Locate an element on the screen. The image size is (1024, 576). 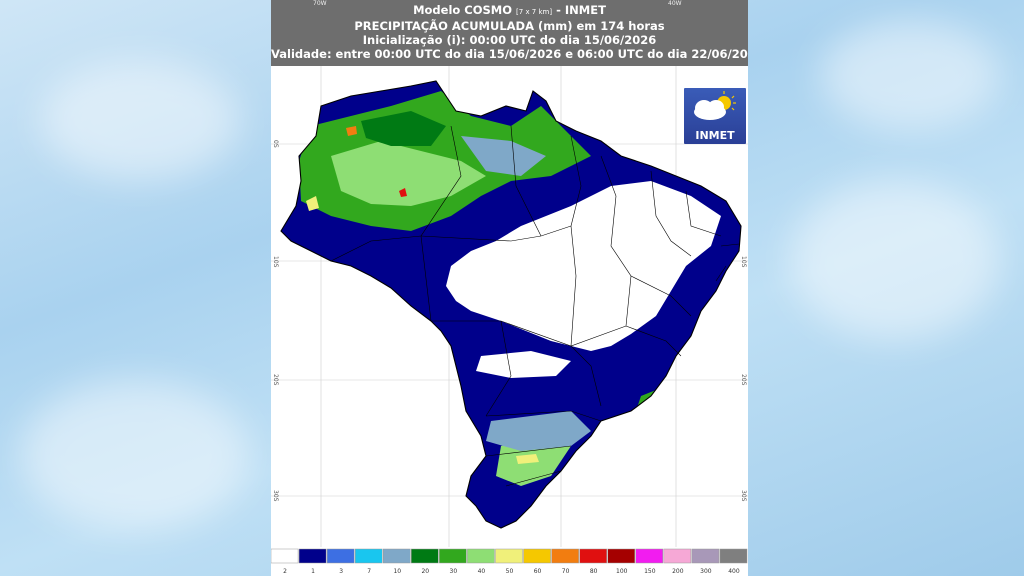
legend-label: 60 is located at coordinates (538, 571).